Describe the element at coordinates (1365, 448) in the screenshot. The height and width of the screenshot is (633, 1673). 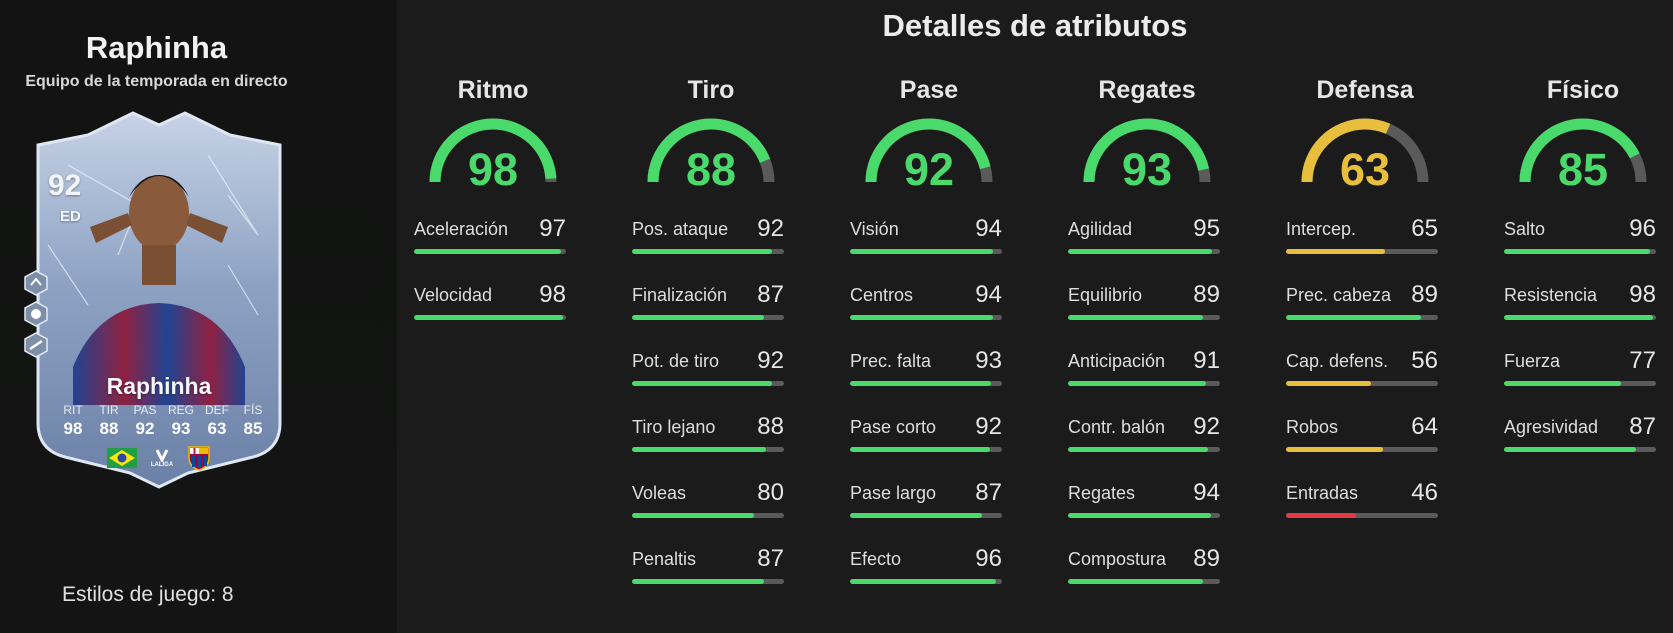
I see `attribute-row: Robos 64` at that location.